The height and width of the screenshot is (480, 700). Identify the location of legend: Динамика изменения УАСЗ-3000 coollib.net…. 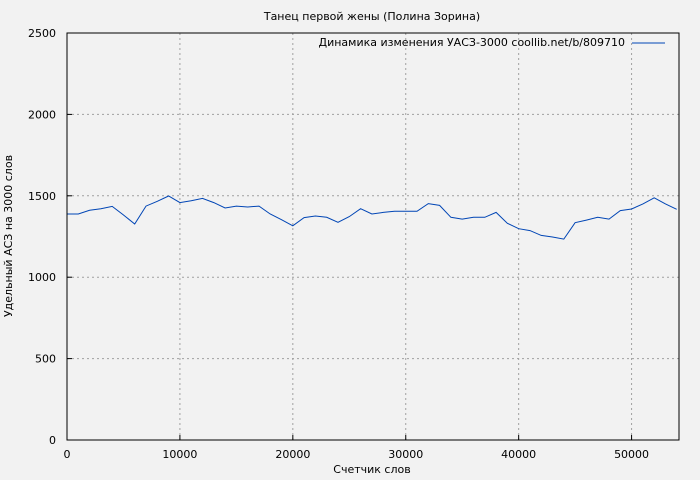
(492, 42).